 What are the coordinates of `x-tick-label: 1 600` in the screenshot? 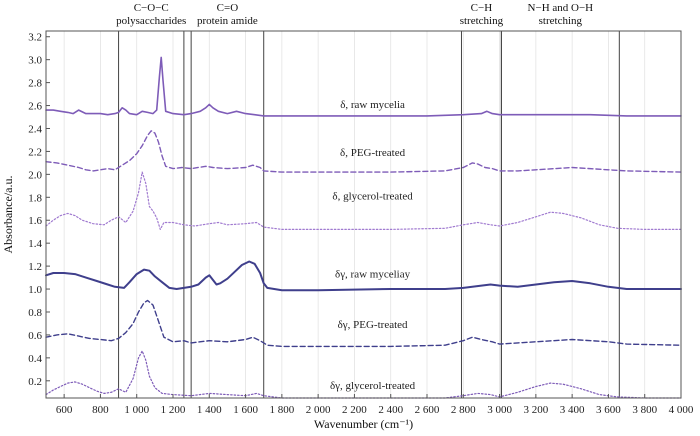 It's located at (245, 410).